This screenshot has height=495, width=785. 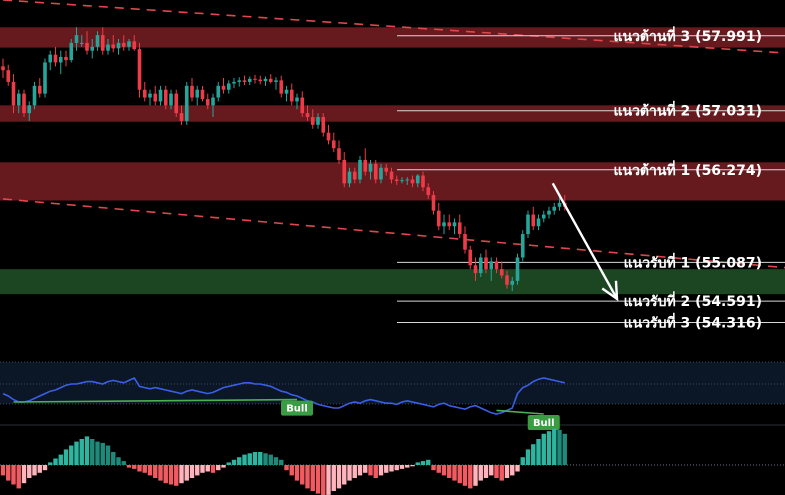 I want to click on level-label: แนวต้านที่ 2 (57.031), so click(x=687, y=110).